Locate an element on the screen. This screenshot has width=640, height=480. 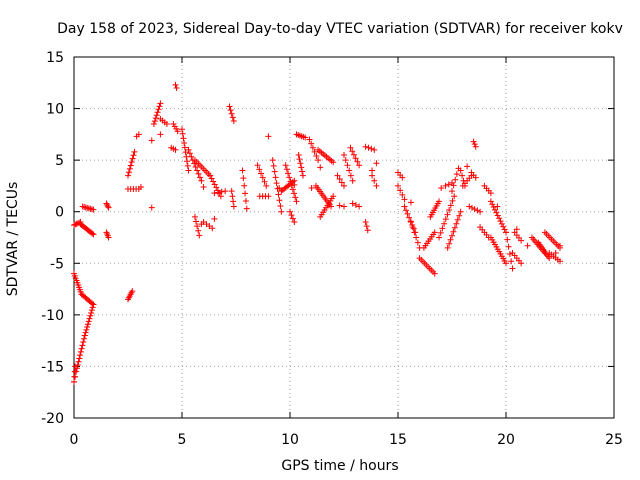
y-tick-label: 5 is located at coordinates (59, 161).